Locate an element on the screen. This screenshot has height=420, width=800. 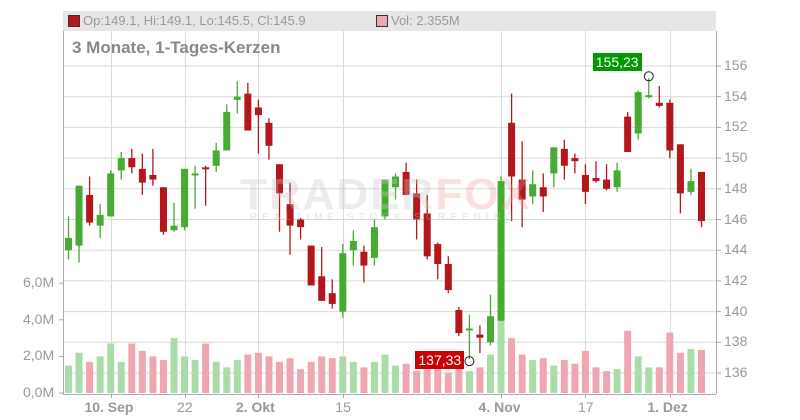
ohlc-legend-text: Op:149.1, Hi:149.1, Lo:145.5, Cl:145.9 is located at coordinates (194, 20).